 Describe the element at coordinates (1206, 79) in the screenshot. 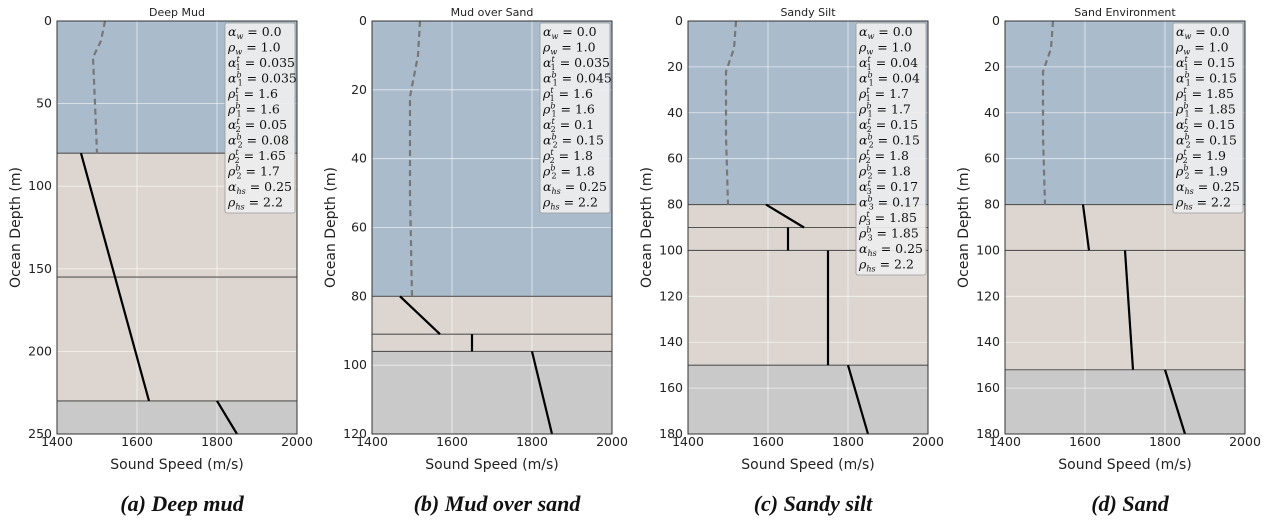

I see `parameter-entry: αb 1 = 0.15` at that location.